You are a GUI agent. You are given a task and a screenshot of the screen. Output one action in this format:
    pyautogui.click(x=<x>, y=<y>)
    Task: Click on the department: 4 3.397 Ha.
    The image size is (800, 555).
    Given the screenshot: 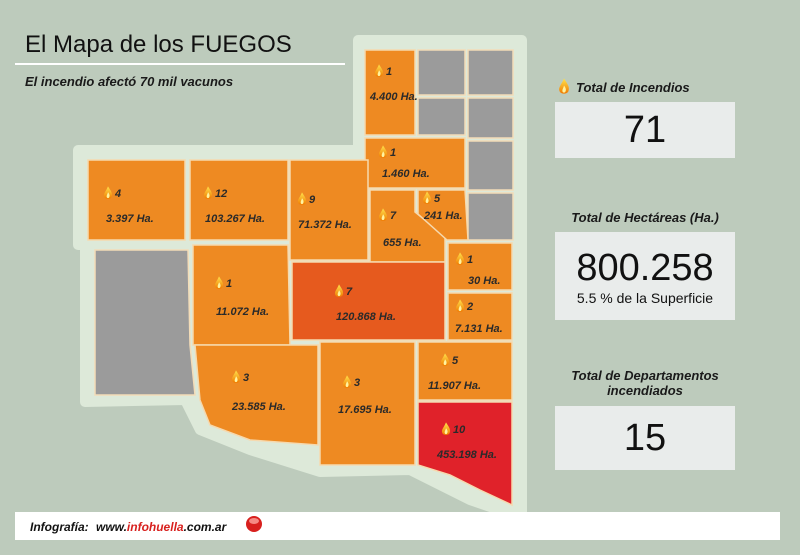 What is the action you would take?
    pyautogui.click(x=136, y=200)
    